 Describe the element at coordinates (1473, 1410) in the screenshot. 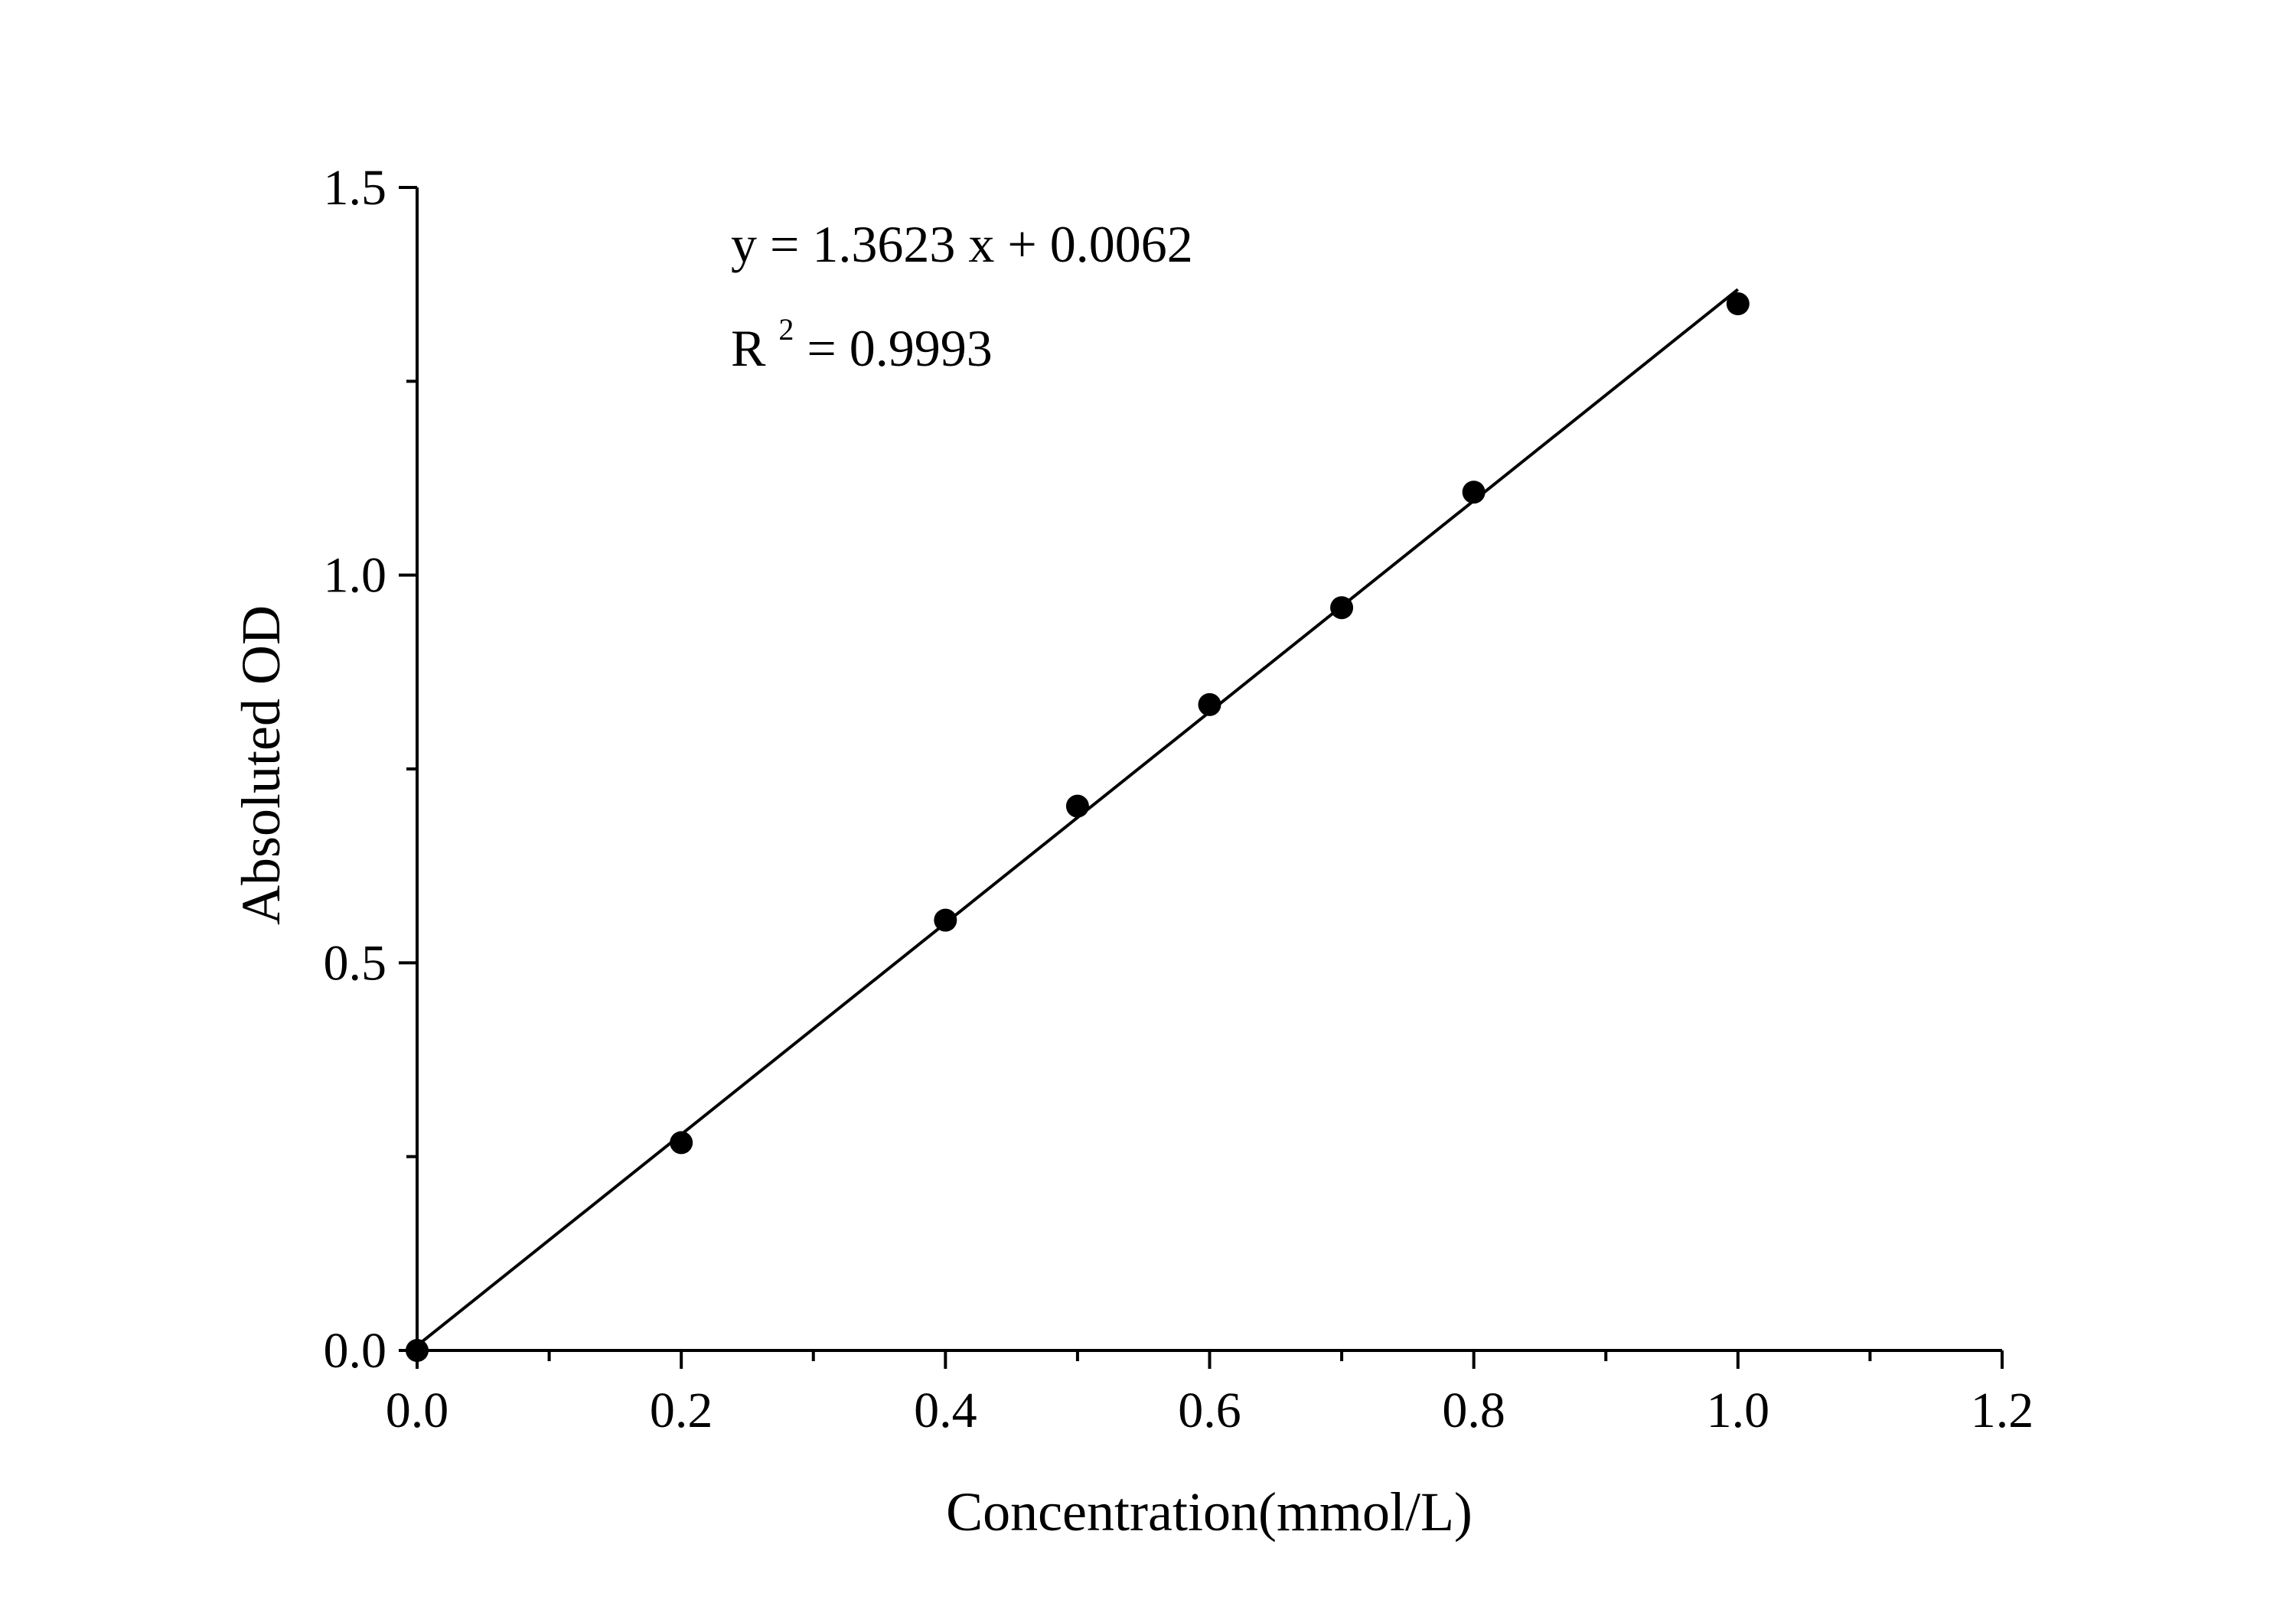

I see `x-tick-label: 0.8` at that location.